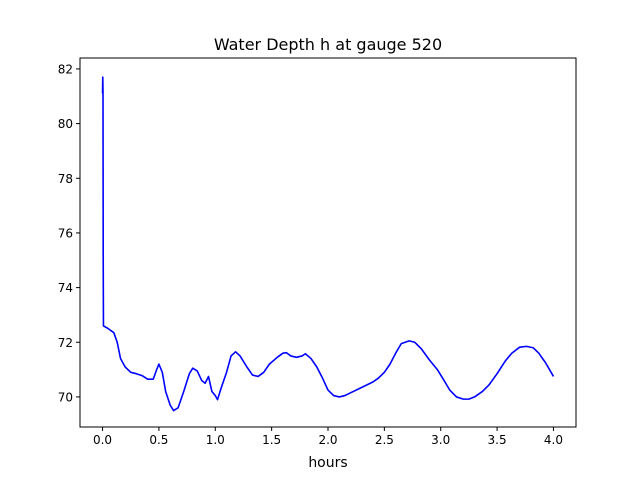  What do you see at coordinates (65, 69) in the screenshot?
I see `y-tick-label: 82` at bounding box center [65, 69].